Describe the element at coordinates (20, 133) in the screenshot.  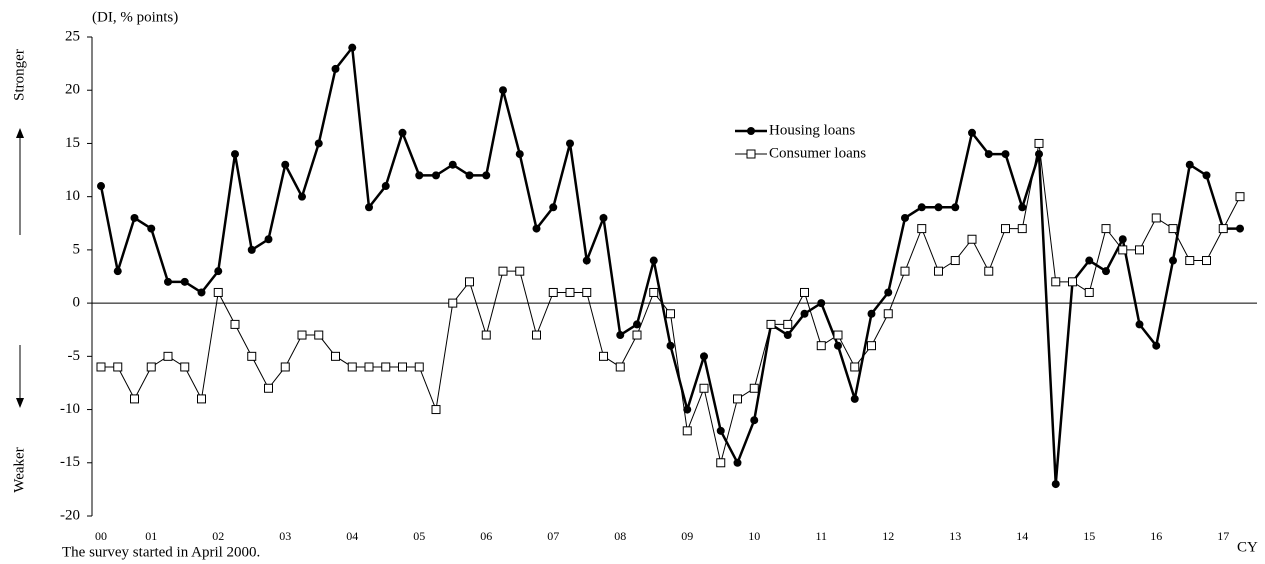
I see `arrow-up-head` at that location.